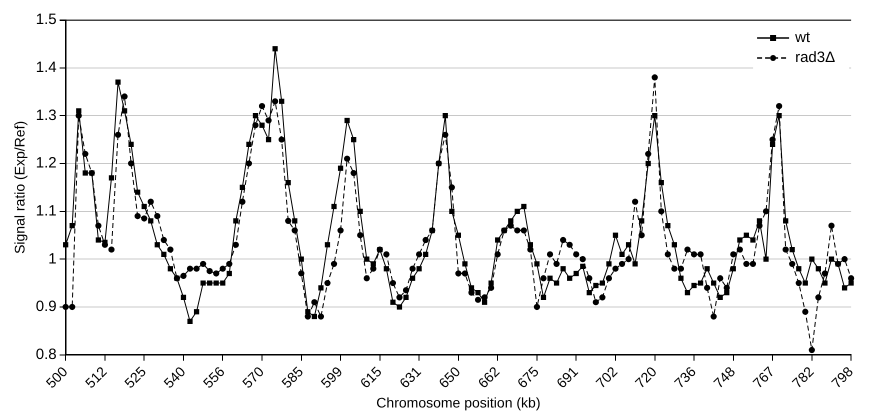 The width and height of the screenshot is (874, 420). What do you see at coordinates (292, 377) in the screenshot?
I see `x-tick-label: 585` at bounding box center [292, 377].